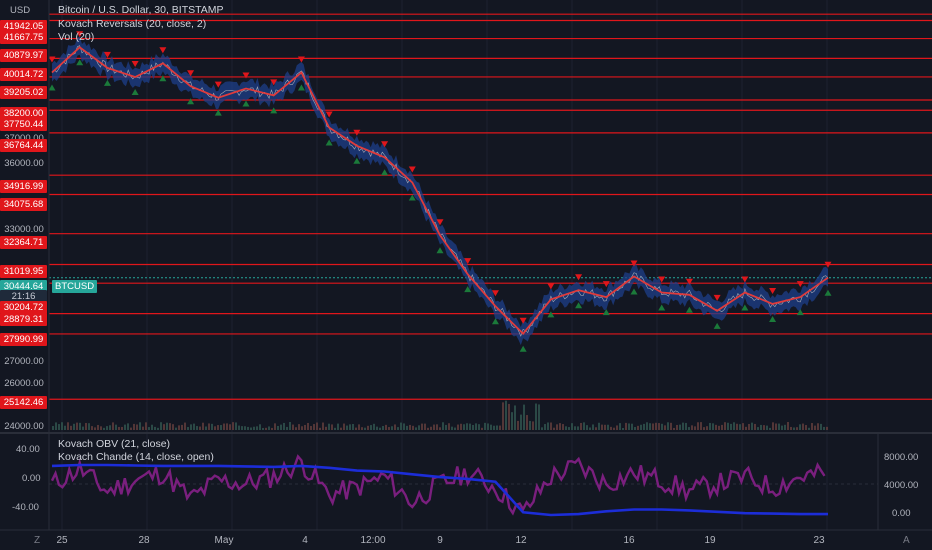  Describe the element at coordinates (24, 426) in the screenshot. I see `price-axis-label: 24000.00` at that location.